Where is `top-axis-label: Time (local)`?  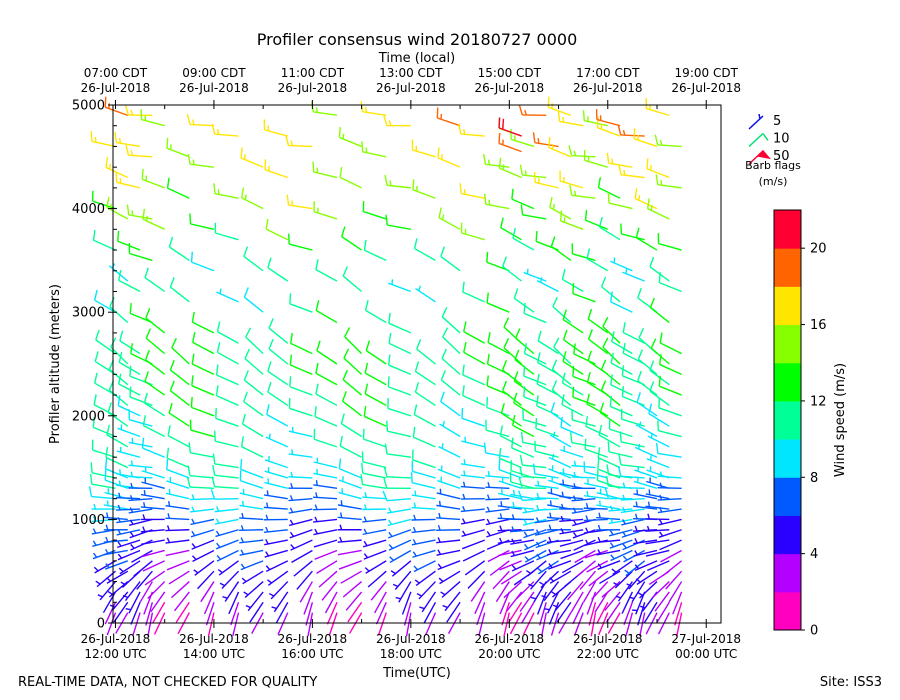 top-axis-label: Time (local) is located at coordinates (416, 58).